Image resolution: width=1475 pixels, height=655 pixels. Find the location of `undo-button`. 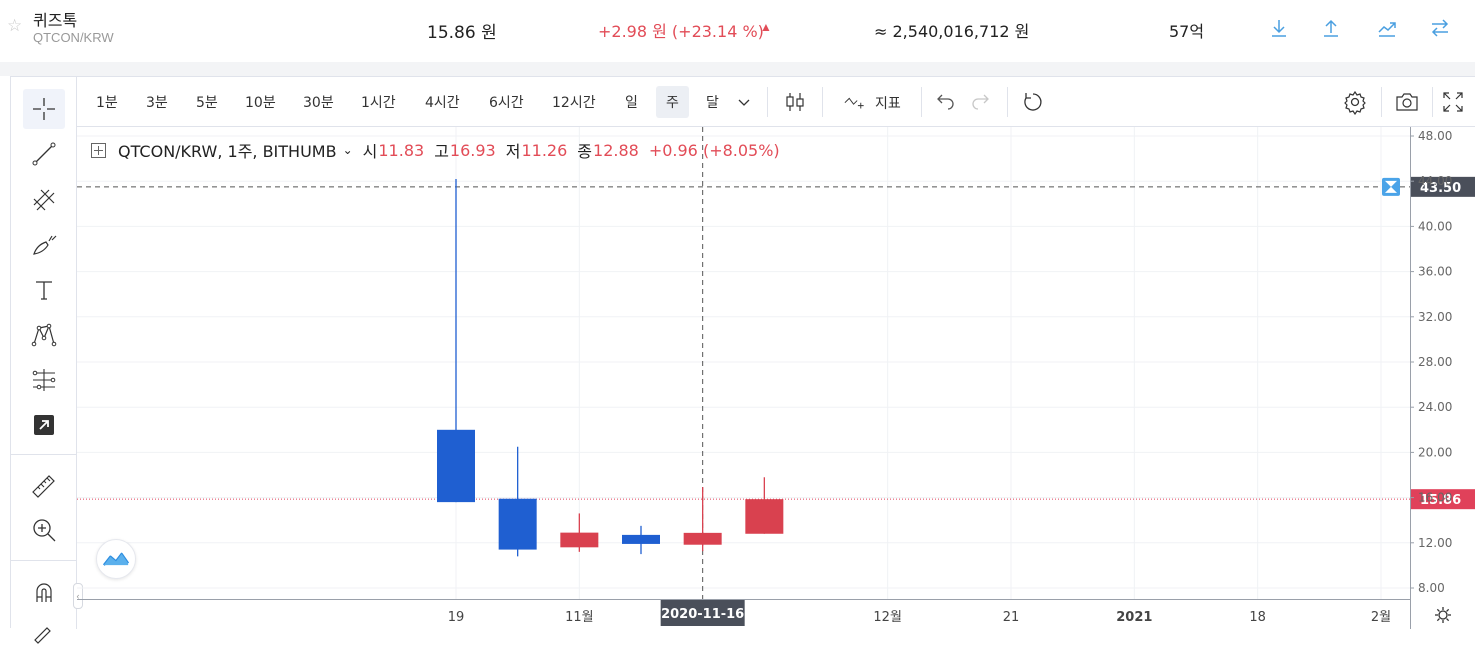

undo-button is located at coordinates (945, 102).